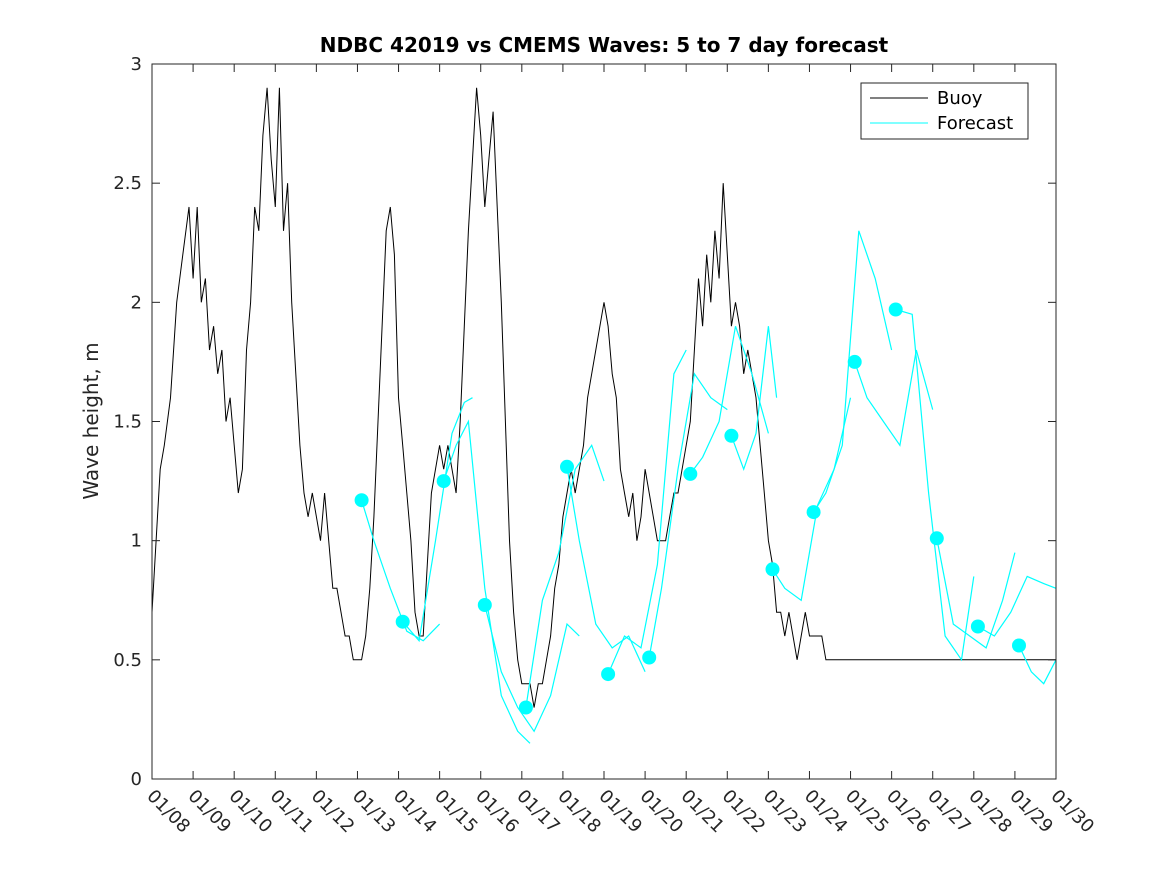  I want to click on x-tick-label: 01/30, so click(1072, 812).